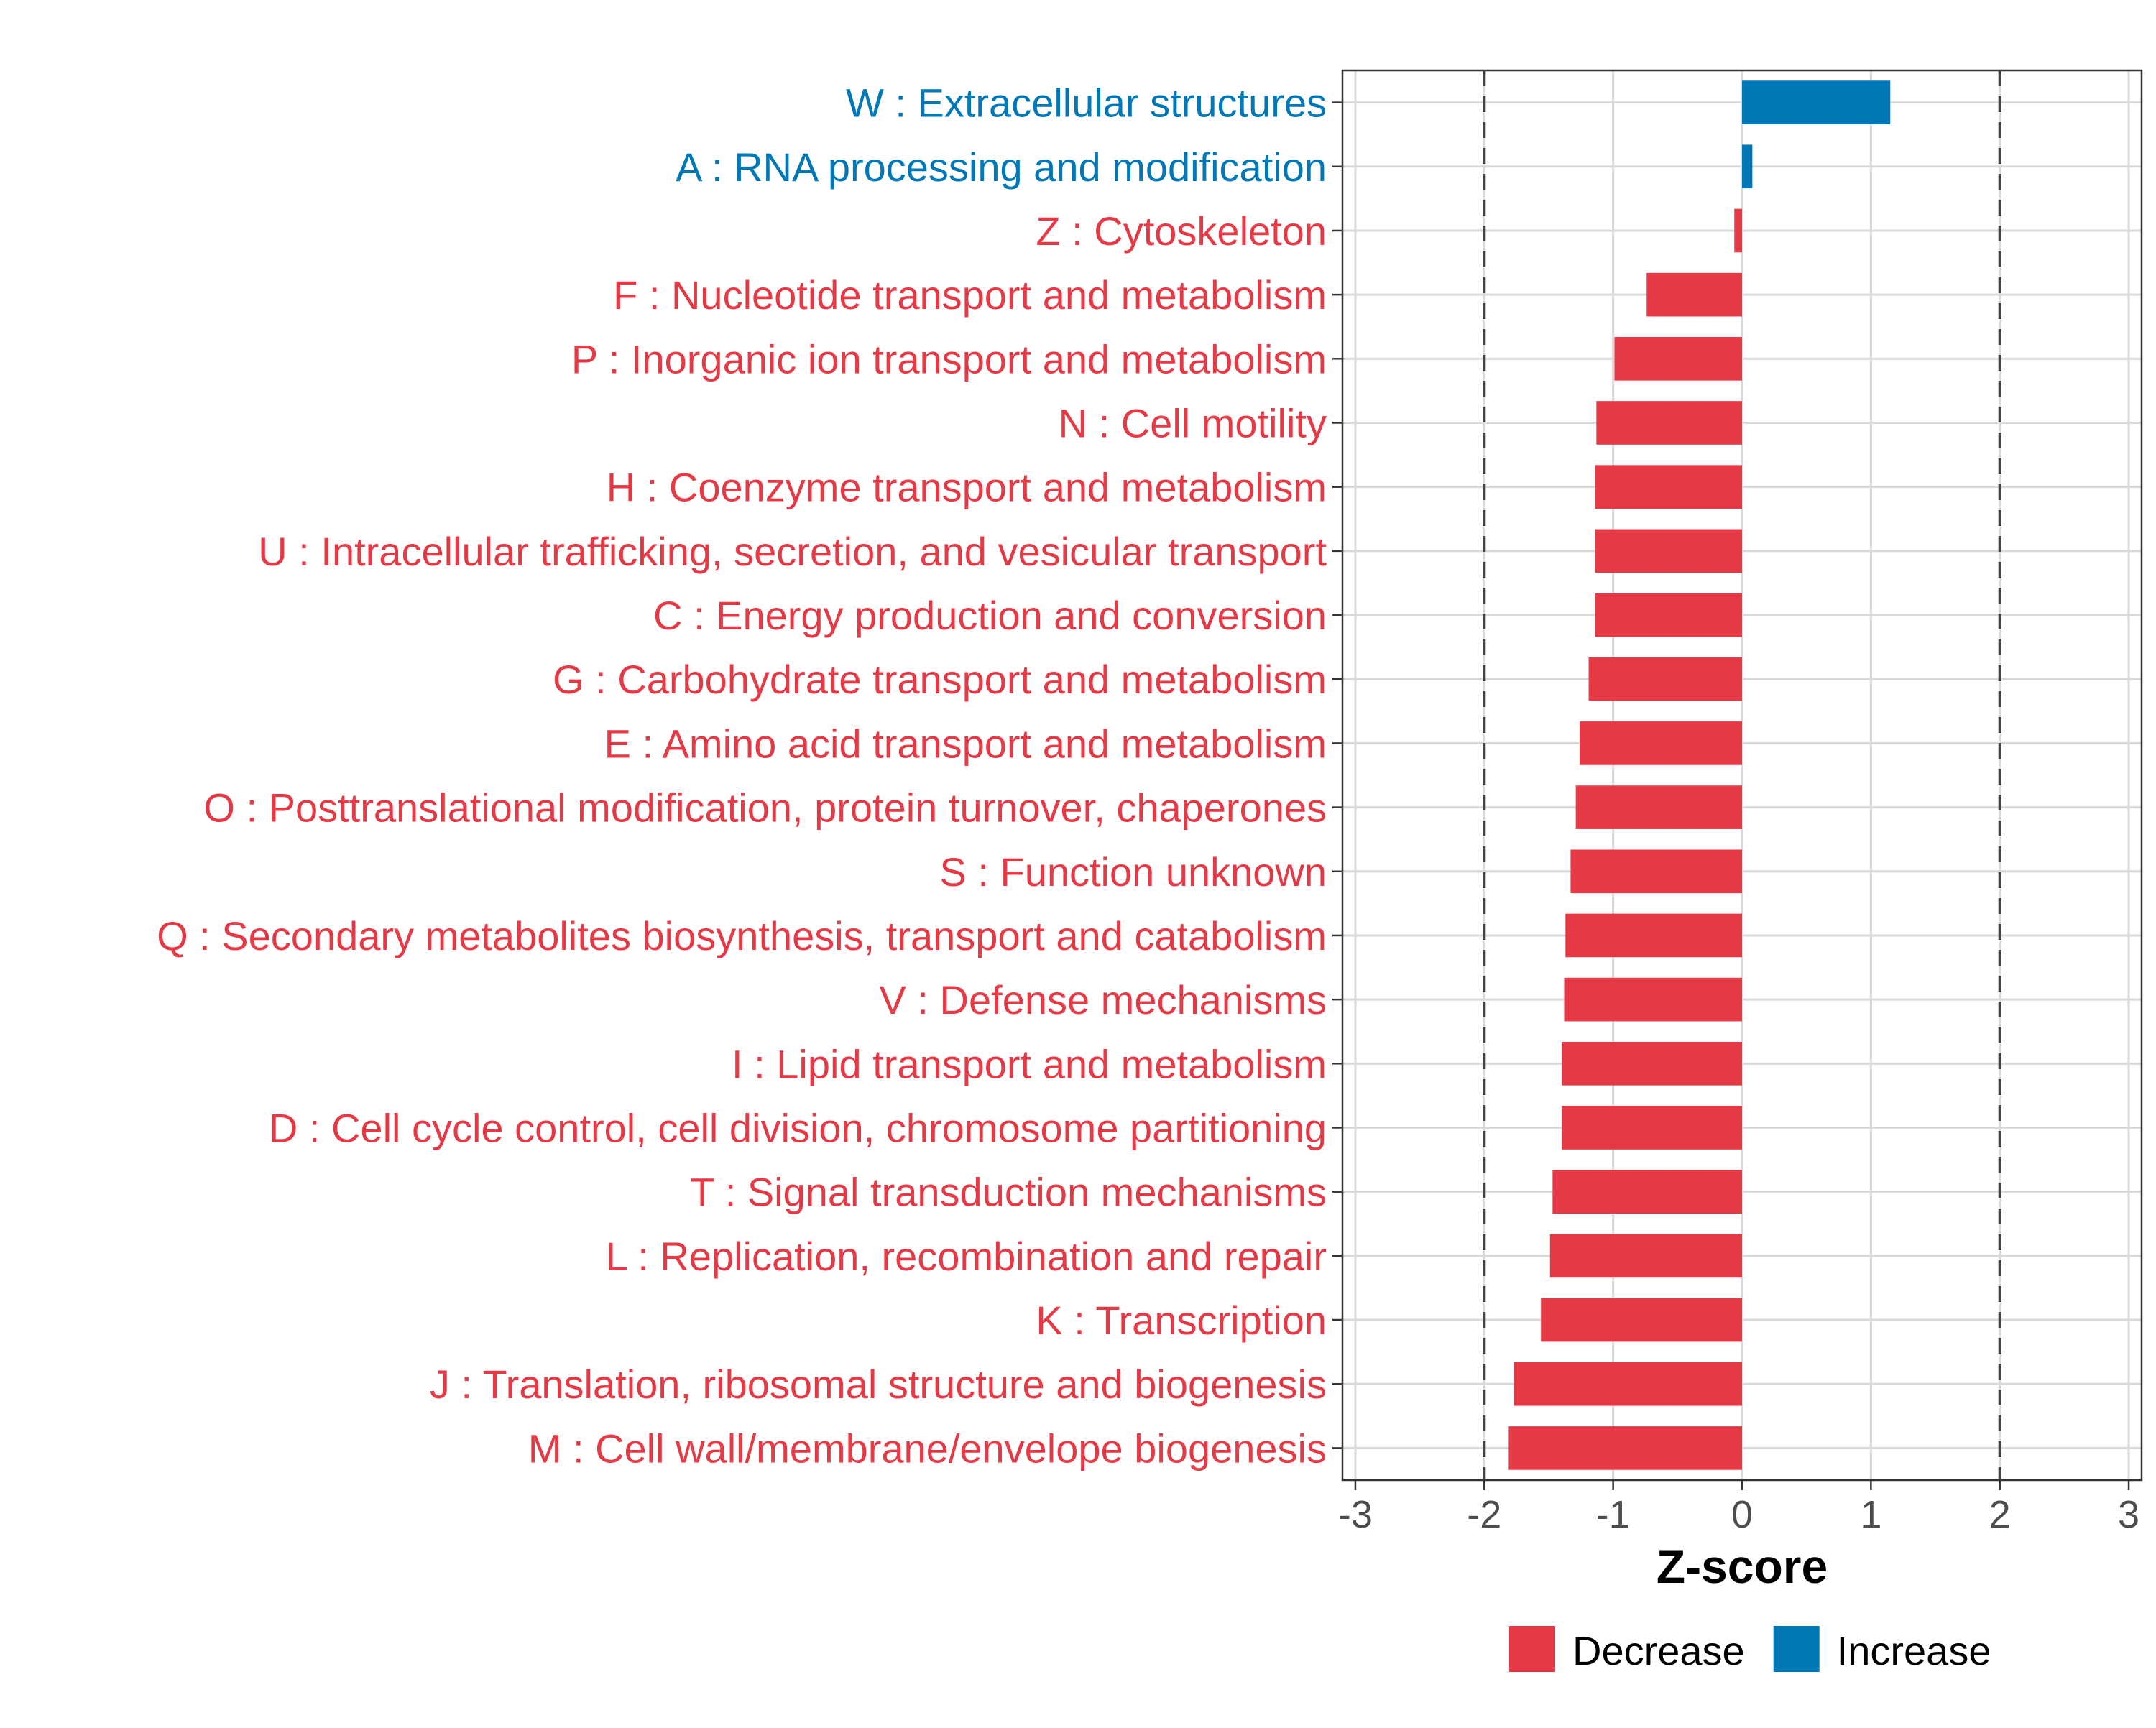 The height and width of the screenshot is (1728, 2156). Describe the element at coordinates (1356, 1515) in the screenshot. I see `x-tick-label: -3` at that location.